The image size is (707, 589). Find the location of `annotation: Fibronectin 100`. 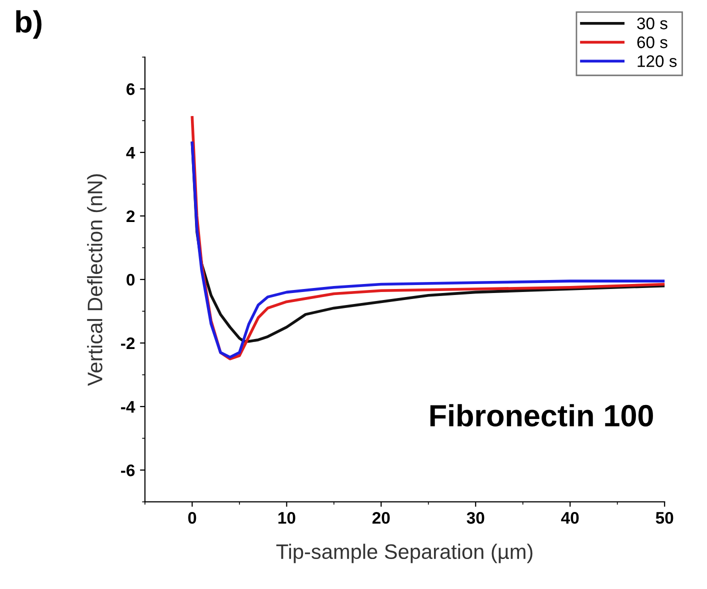

annotation: Fibronectin 100 is located at coordinates (541, 415).